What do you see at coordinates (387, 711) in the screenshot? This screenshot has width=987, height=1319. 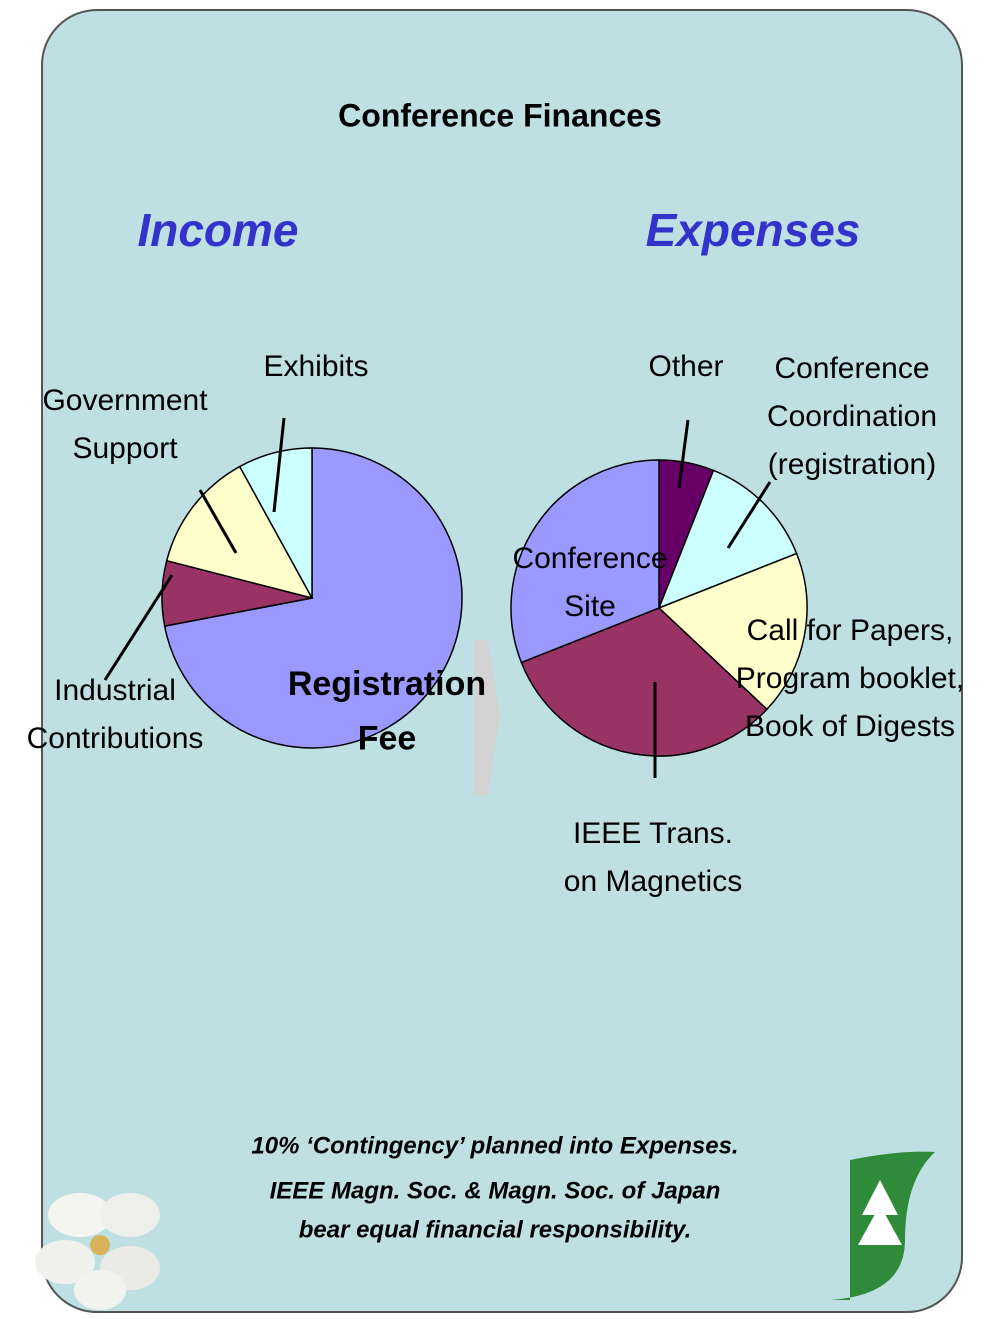 I see `slice-label: Registration Fee` at bounding box center [387, 711].